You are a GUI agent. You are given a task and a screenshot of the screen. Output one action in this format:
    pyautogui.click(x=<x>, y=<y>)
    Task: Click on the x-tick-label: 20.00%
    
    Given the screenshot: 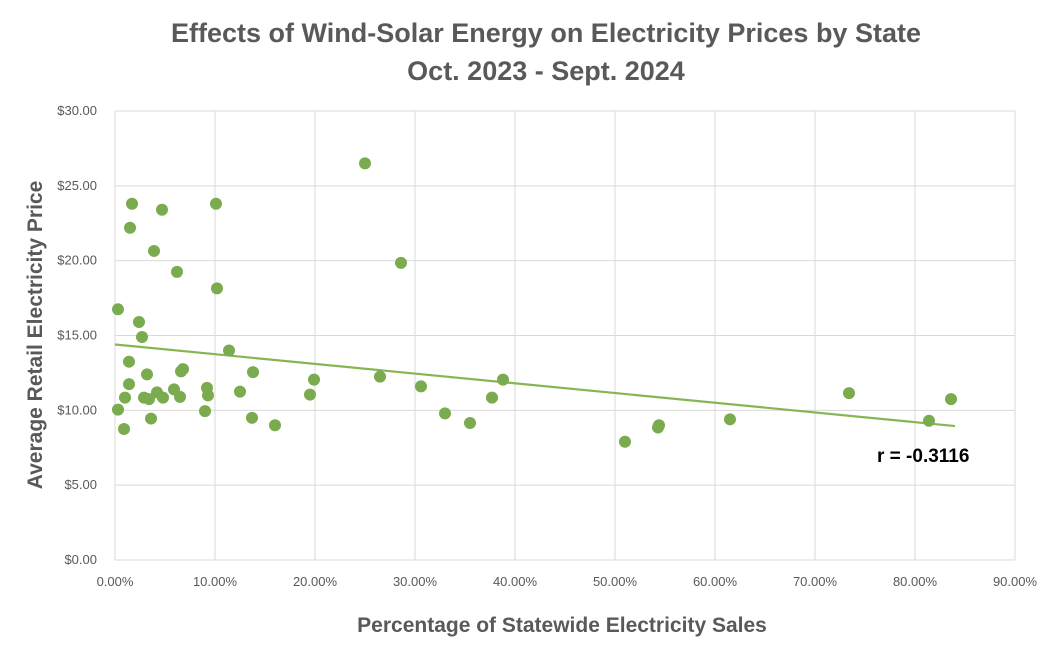 What is the action you would take?
    pyautogui.click(x=315, y=581)
    